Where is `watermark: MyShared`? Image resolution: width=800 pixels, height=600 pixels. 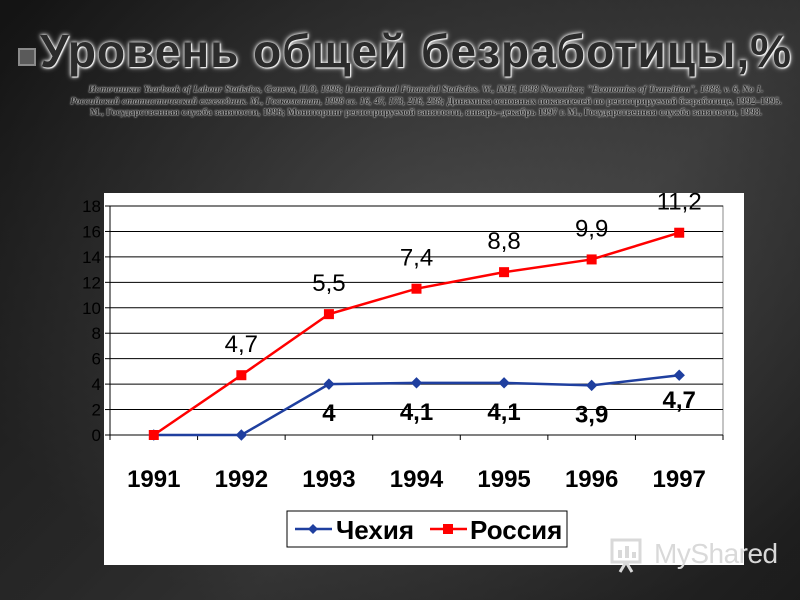 watermark: MyShared is located at coordinates (698, 554).